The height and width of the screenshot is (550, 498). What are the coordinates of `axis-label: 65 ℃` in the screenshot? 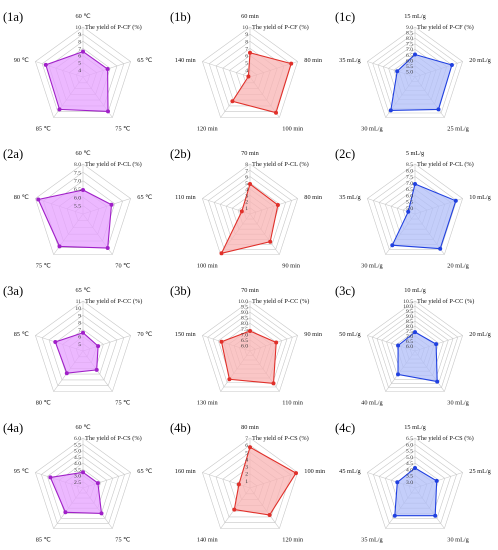 It's located at (144, 197).